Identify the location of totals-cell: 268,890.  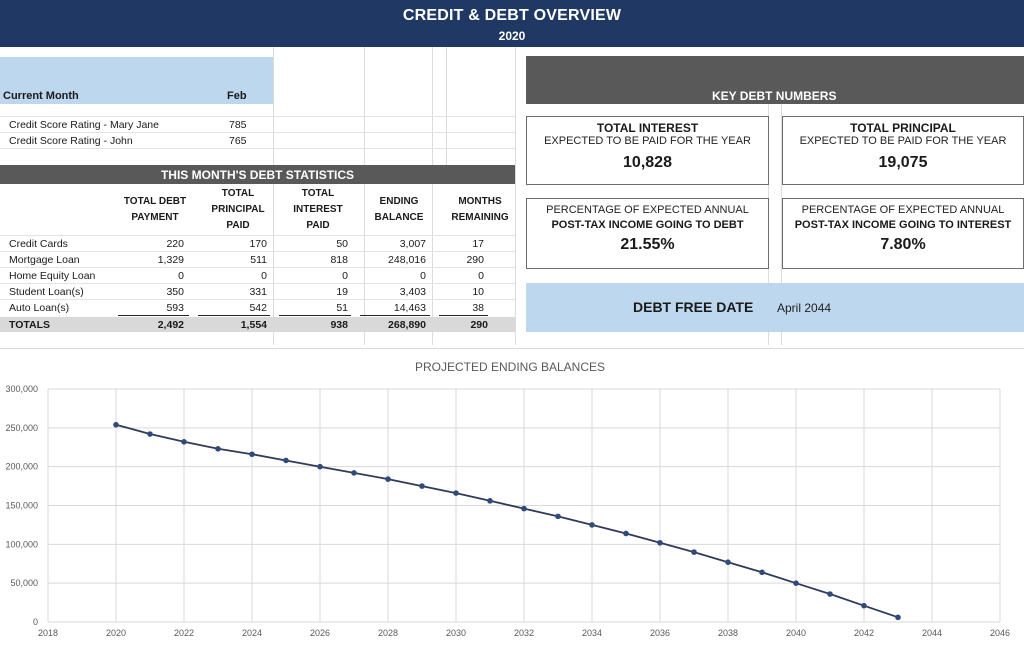
(407, 325).